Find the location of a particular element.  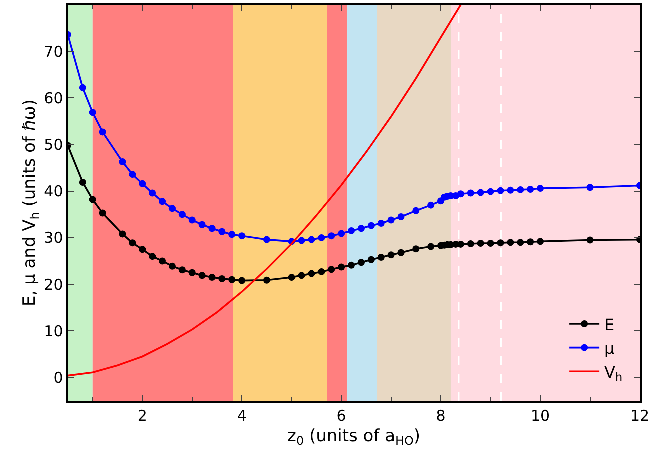

x-tick-label: 2 is located at coordinates (143, 415).